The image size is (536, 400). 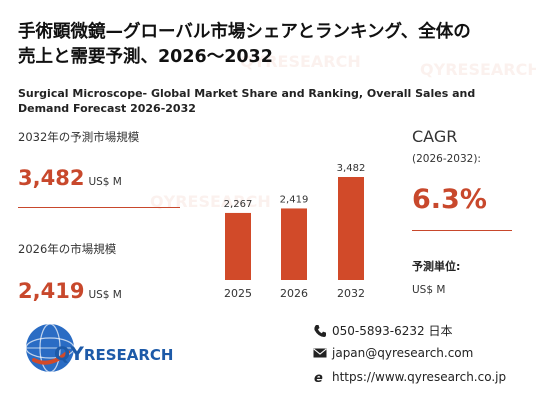 I want to click on web-text: https://www.qyresearch.co.jp, so click(x=419, y=377).